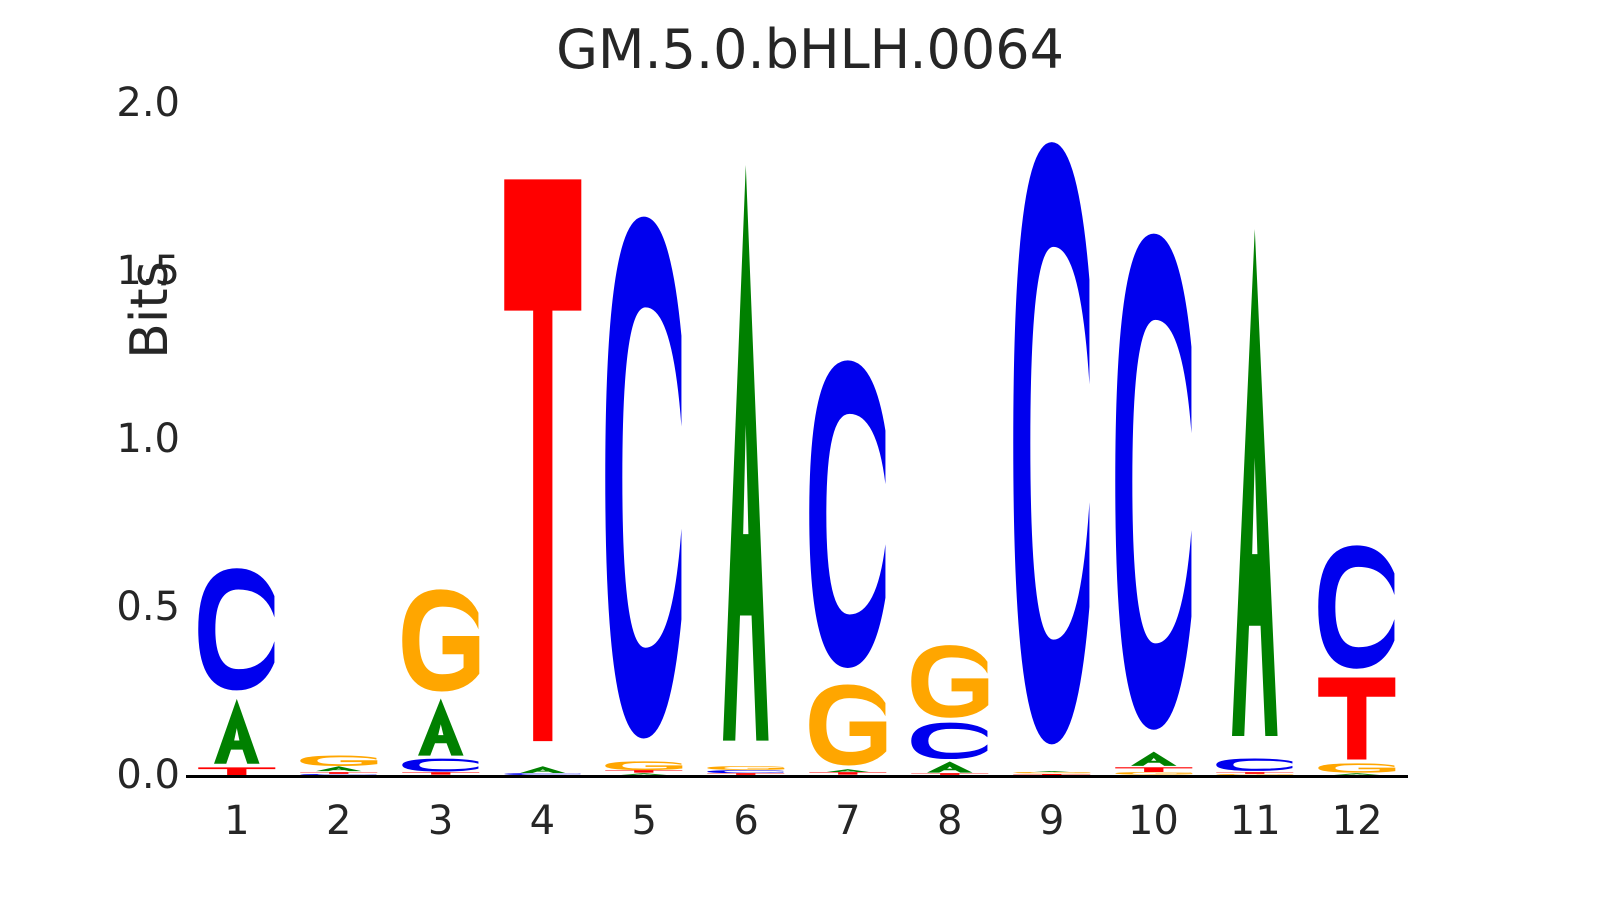 Image resolution: width=1620 pixels, height=900 pixels. I want to click on y-axis-tick-label: 0.0, so click(148, 775).